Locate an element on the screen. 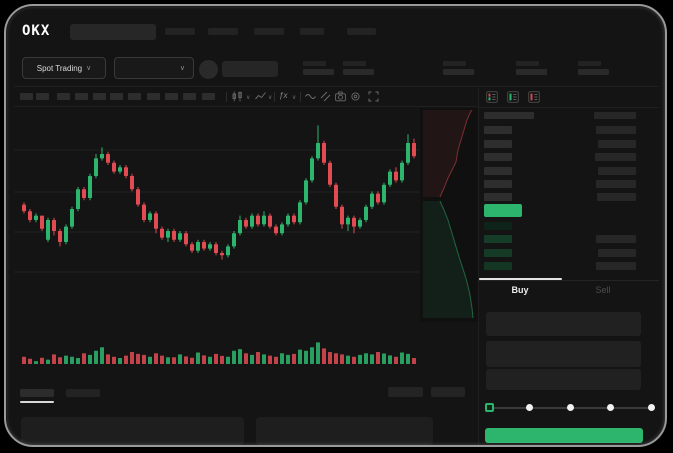  line-style-icon is located at coordinates (260, 96).